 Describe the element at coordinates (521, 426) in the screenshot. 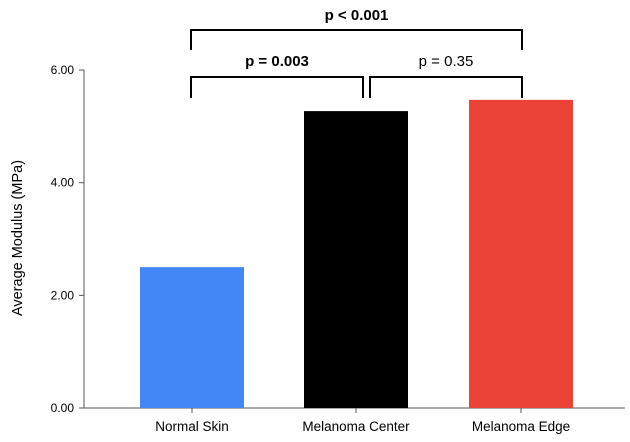

I see `x-tick-label: Melanoma Edge` at that location.